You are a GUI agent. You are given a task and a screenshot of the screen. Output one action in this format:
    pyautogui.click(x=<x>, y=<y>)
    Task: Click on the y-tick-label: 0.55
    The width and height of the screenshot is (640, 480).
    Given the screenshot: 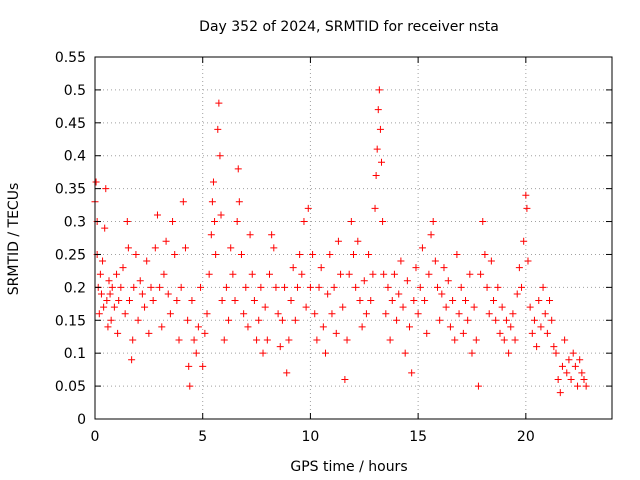 What is the action you would take?
    pyautogui.click(x=70, y=58)
    